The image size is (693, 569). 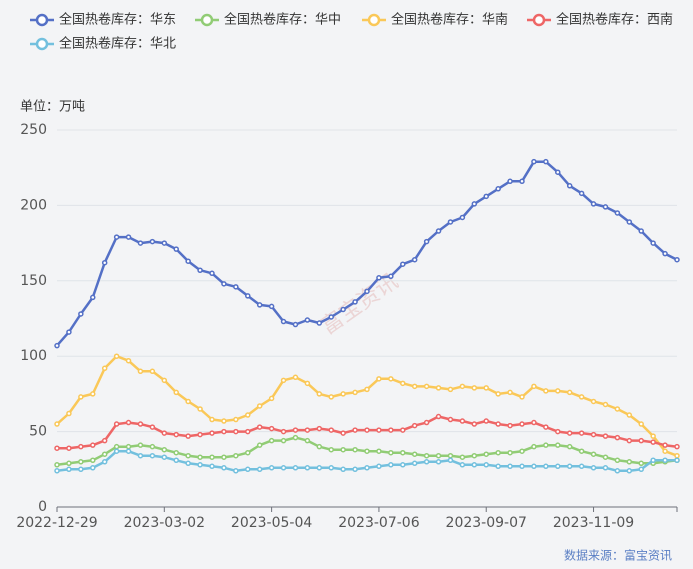 I want to click on legend-label: 全国热卷库存：华东, so click(x=117, y=20).